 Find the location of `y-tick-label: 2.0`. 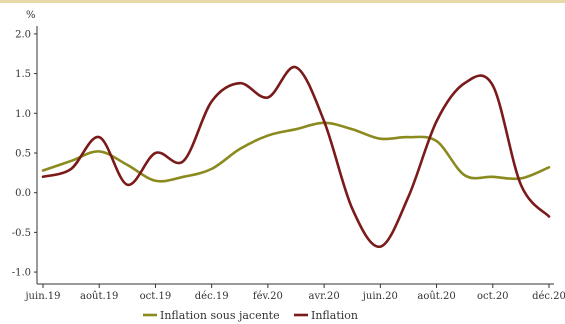

y-tick-label: 2.0 is located at coordinates (23, 34).